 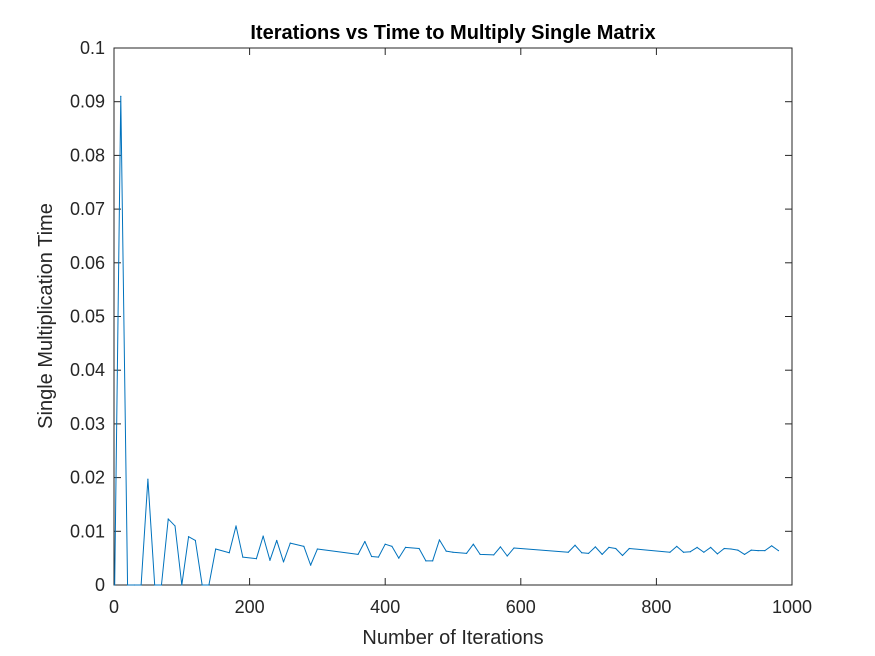 I want to click on x-tick-label: 600, so click(x=521, y=607).